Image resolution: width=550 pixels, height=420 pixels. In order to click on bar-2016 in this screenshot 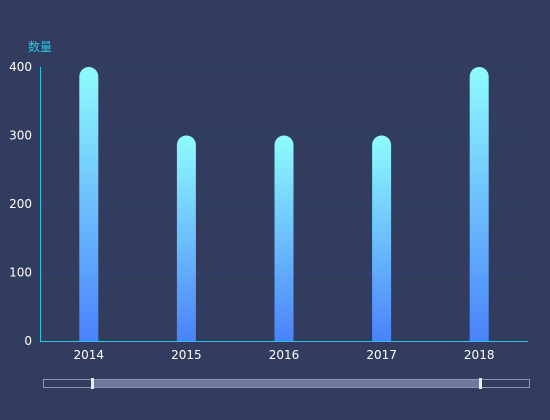, I will do `click(284, 238)`.